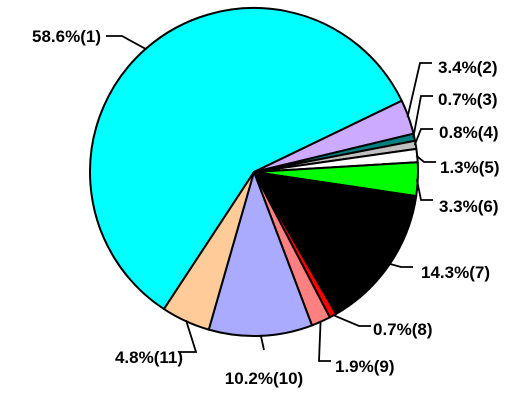 Image resolution: width=522 pixels, height=394 pixels. I want to click on slice-label-10: 10.2%(10), so click(264, 378).